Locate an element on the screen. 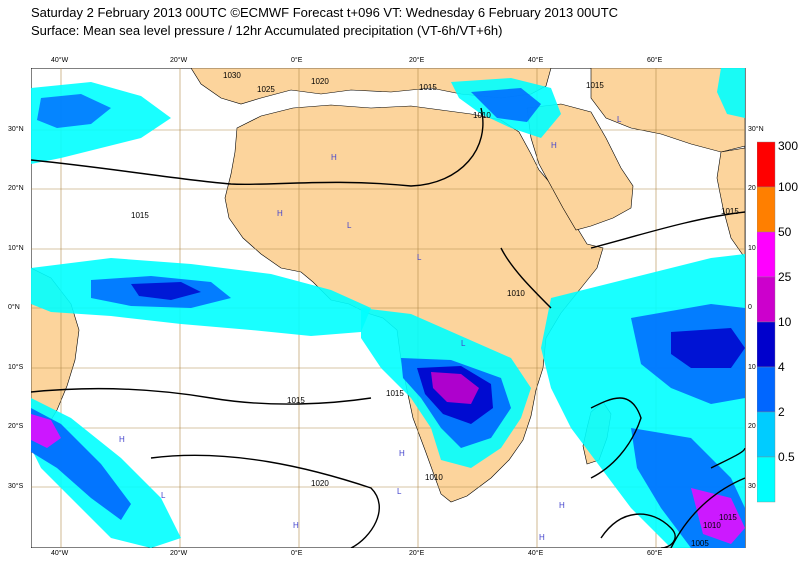  precip-cyan-northeast is located at coordinates (731, 93).